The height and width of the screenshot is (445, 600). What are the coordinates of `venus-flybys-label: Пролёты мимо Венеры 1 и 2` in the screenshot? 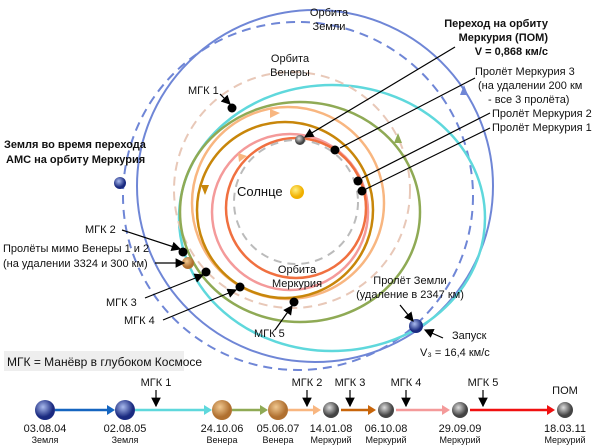 It's located at (76, 249).